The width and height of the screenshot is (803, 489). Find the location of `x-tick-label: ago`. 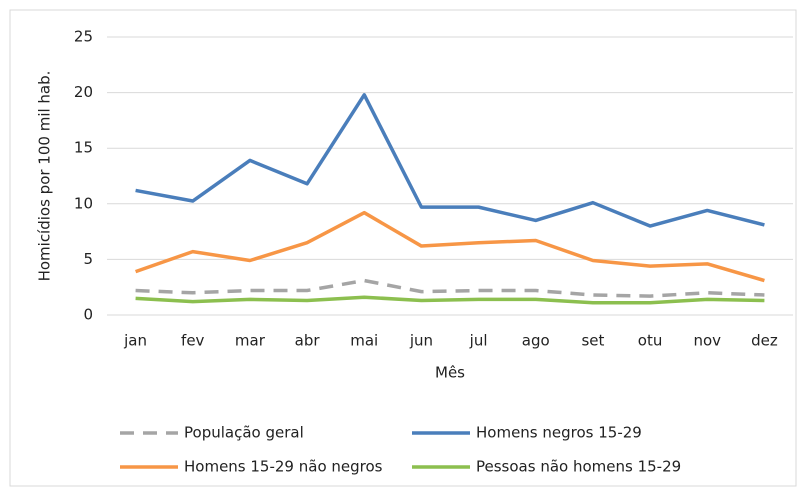

x-tick-label: ago is located at coordinates (536, 341).